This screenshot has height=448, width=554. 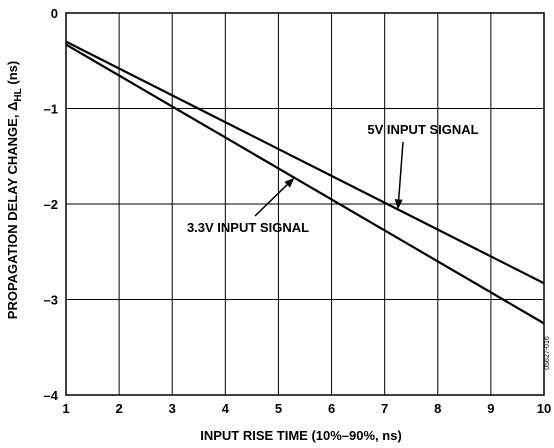 I want to click on x-tick-label: 4, so click(x=226, y=408).